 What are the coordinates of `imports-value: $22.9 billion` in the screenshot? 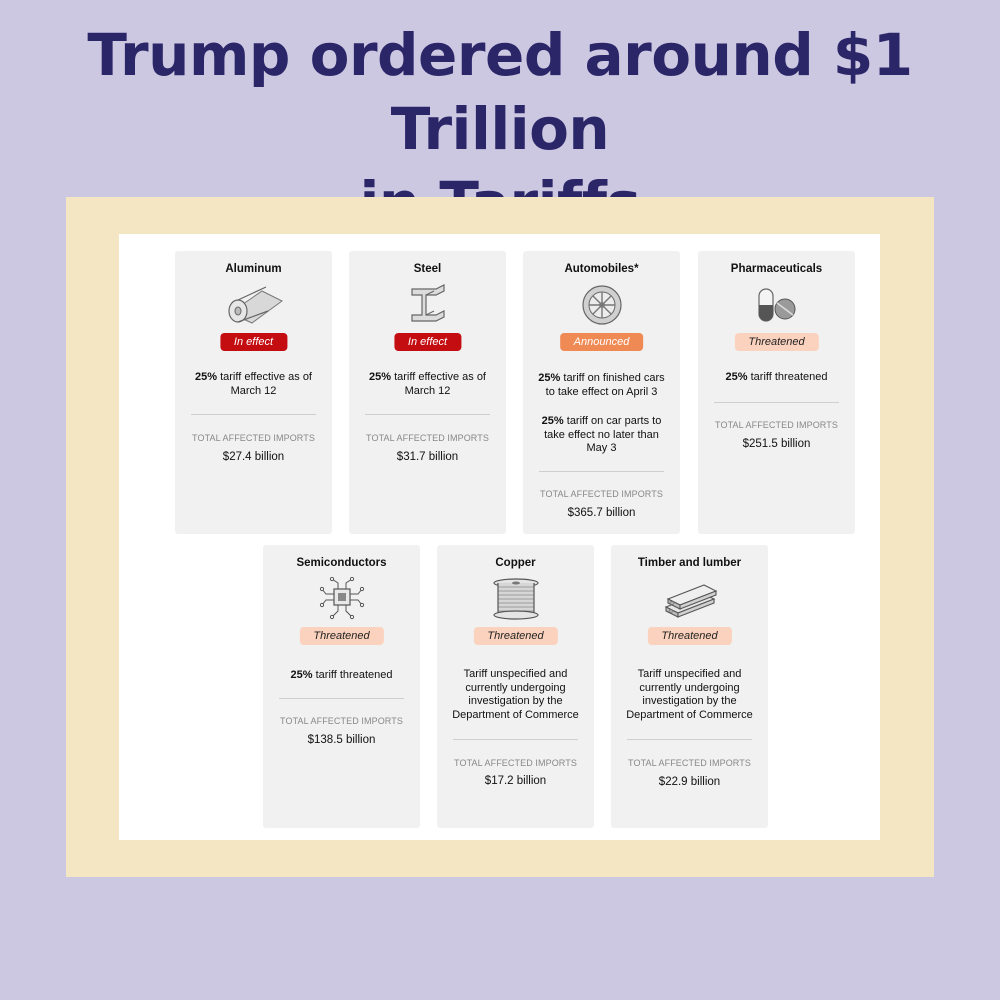 It's located at (689, 782).